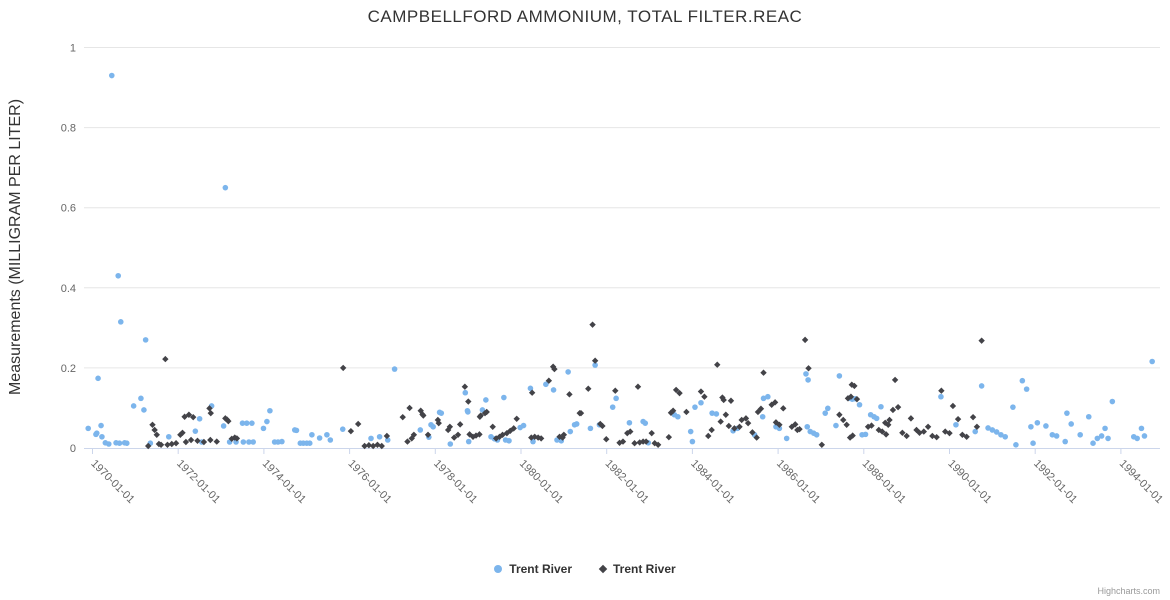 This screenshot has width=1170, height=600. Describe the element at coordinates (1128, 591) in the screenshot. I see `highcharts-credits-link: Highcharts.com` at that location.